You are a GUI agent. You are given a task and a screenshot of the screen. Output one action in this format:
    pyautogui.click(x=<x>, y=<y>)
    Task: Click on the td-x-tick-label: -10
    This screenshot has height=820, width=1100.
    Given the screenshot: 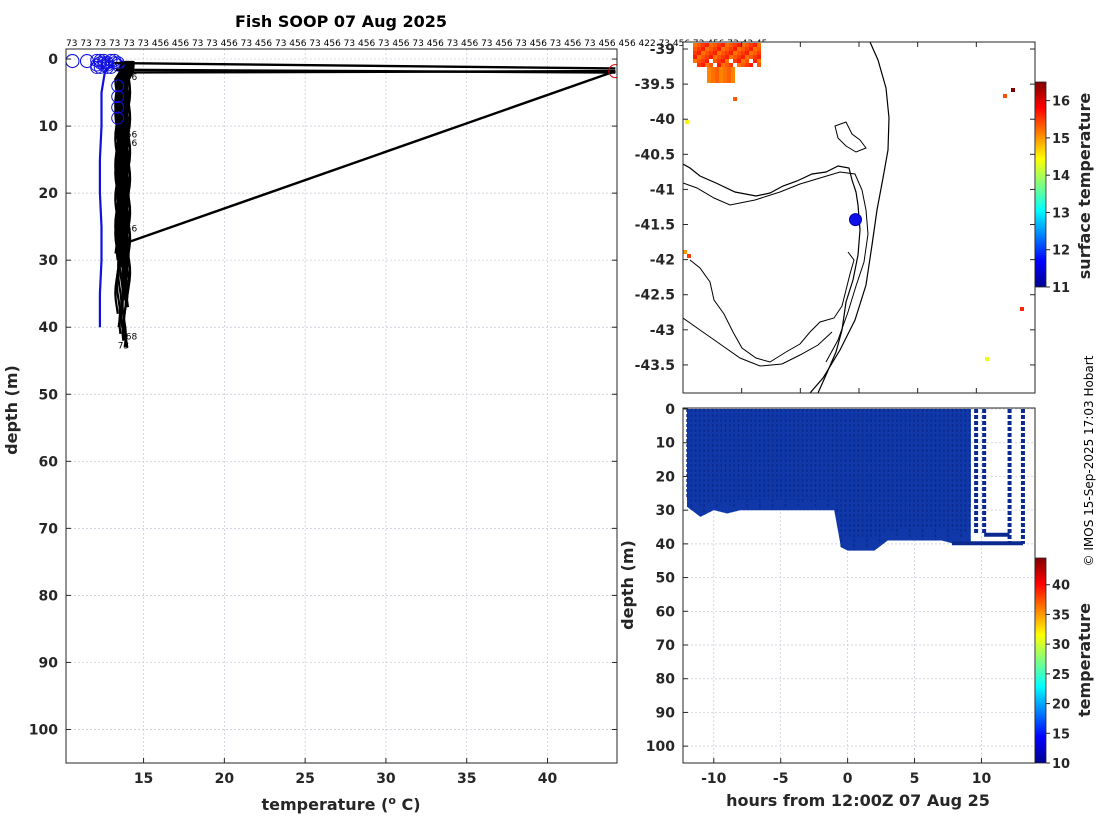 What is the action you would take?
    pyautogui.click(x=714, y=779)
    